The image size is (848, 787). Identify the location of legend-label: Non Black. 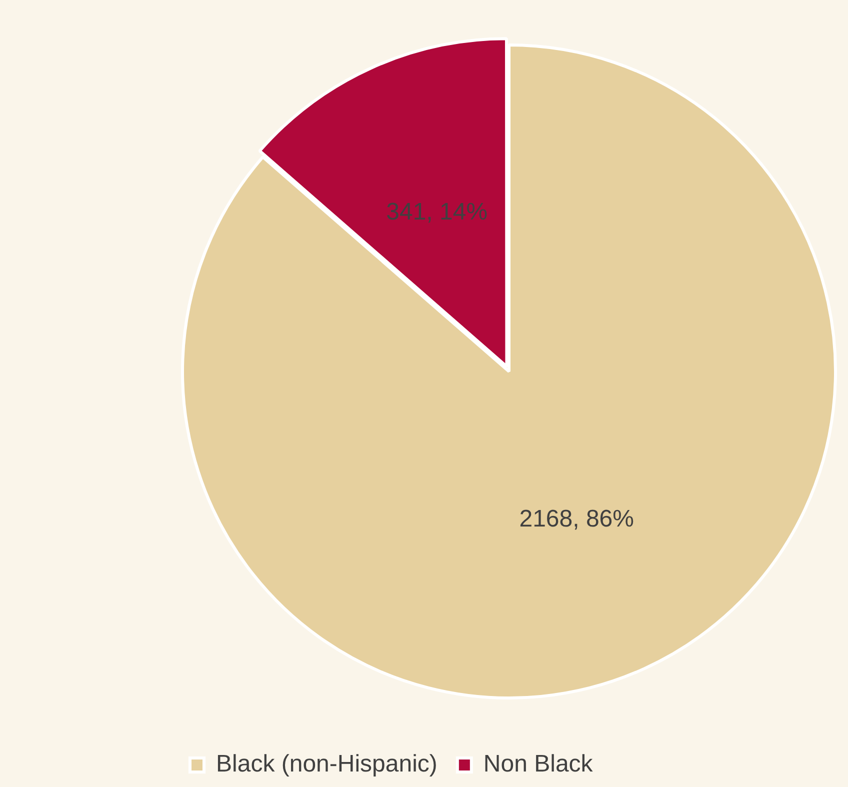
(538, 764).